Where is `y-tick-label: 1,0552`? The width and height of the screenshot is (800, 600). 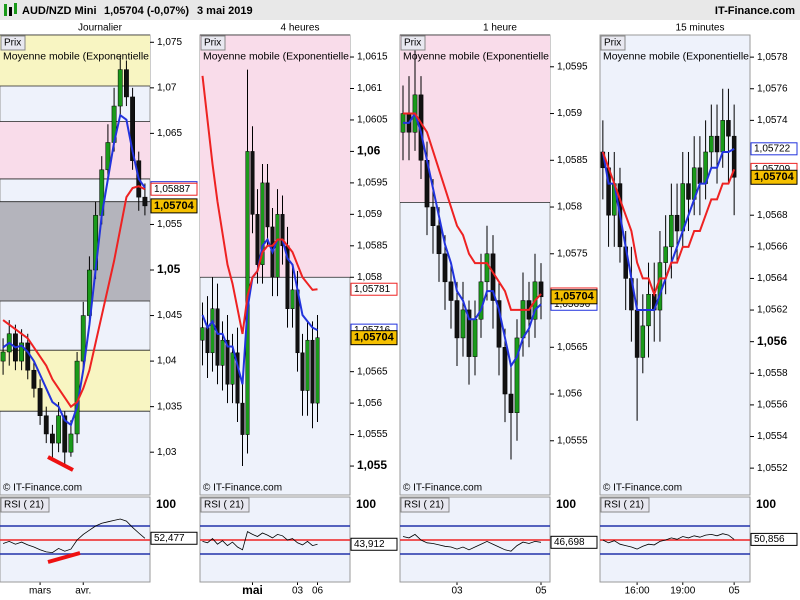 y-tick-label: 1,0552 is located at coordinates (772, 468).